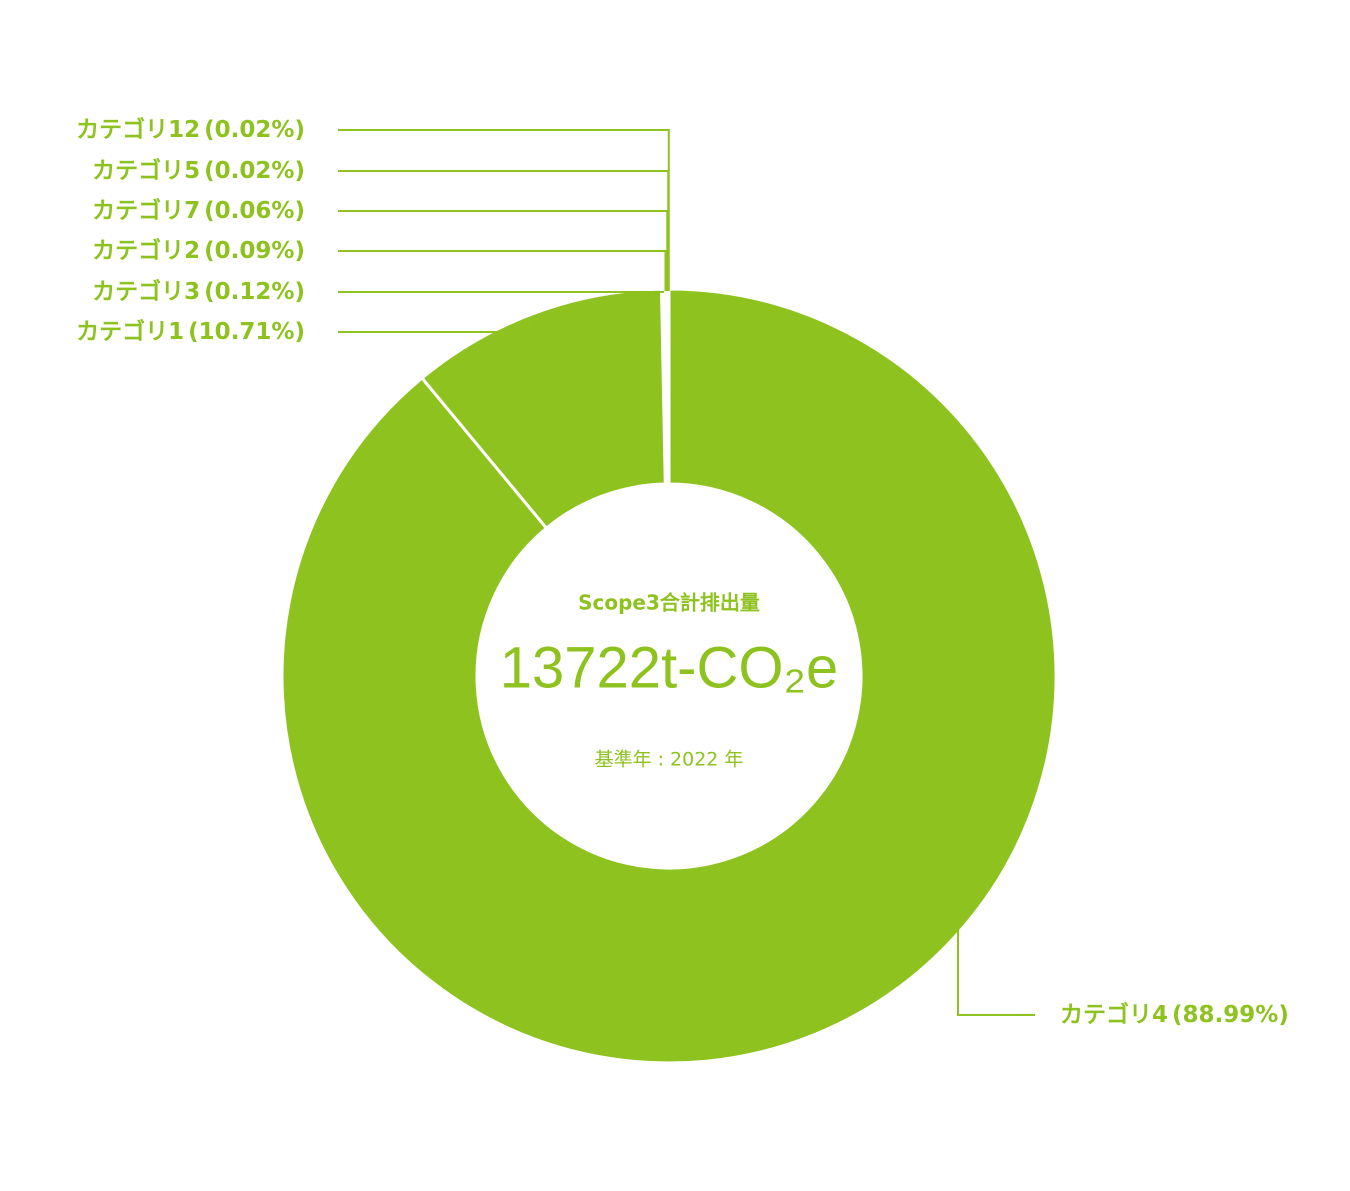 This screenshot has height=1191, width=1350. What do you see at coordinates (146, 250) in the screenshot?
I see `category-name: カテゴリ2` at bounding box center [146, 250].